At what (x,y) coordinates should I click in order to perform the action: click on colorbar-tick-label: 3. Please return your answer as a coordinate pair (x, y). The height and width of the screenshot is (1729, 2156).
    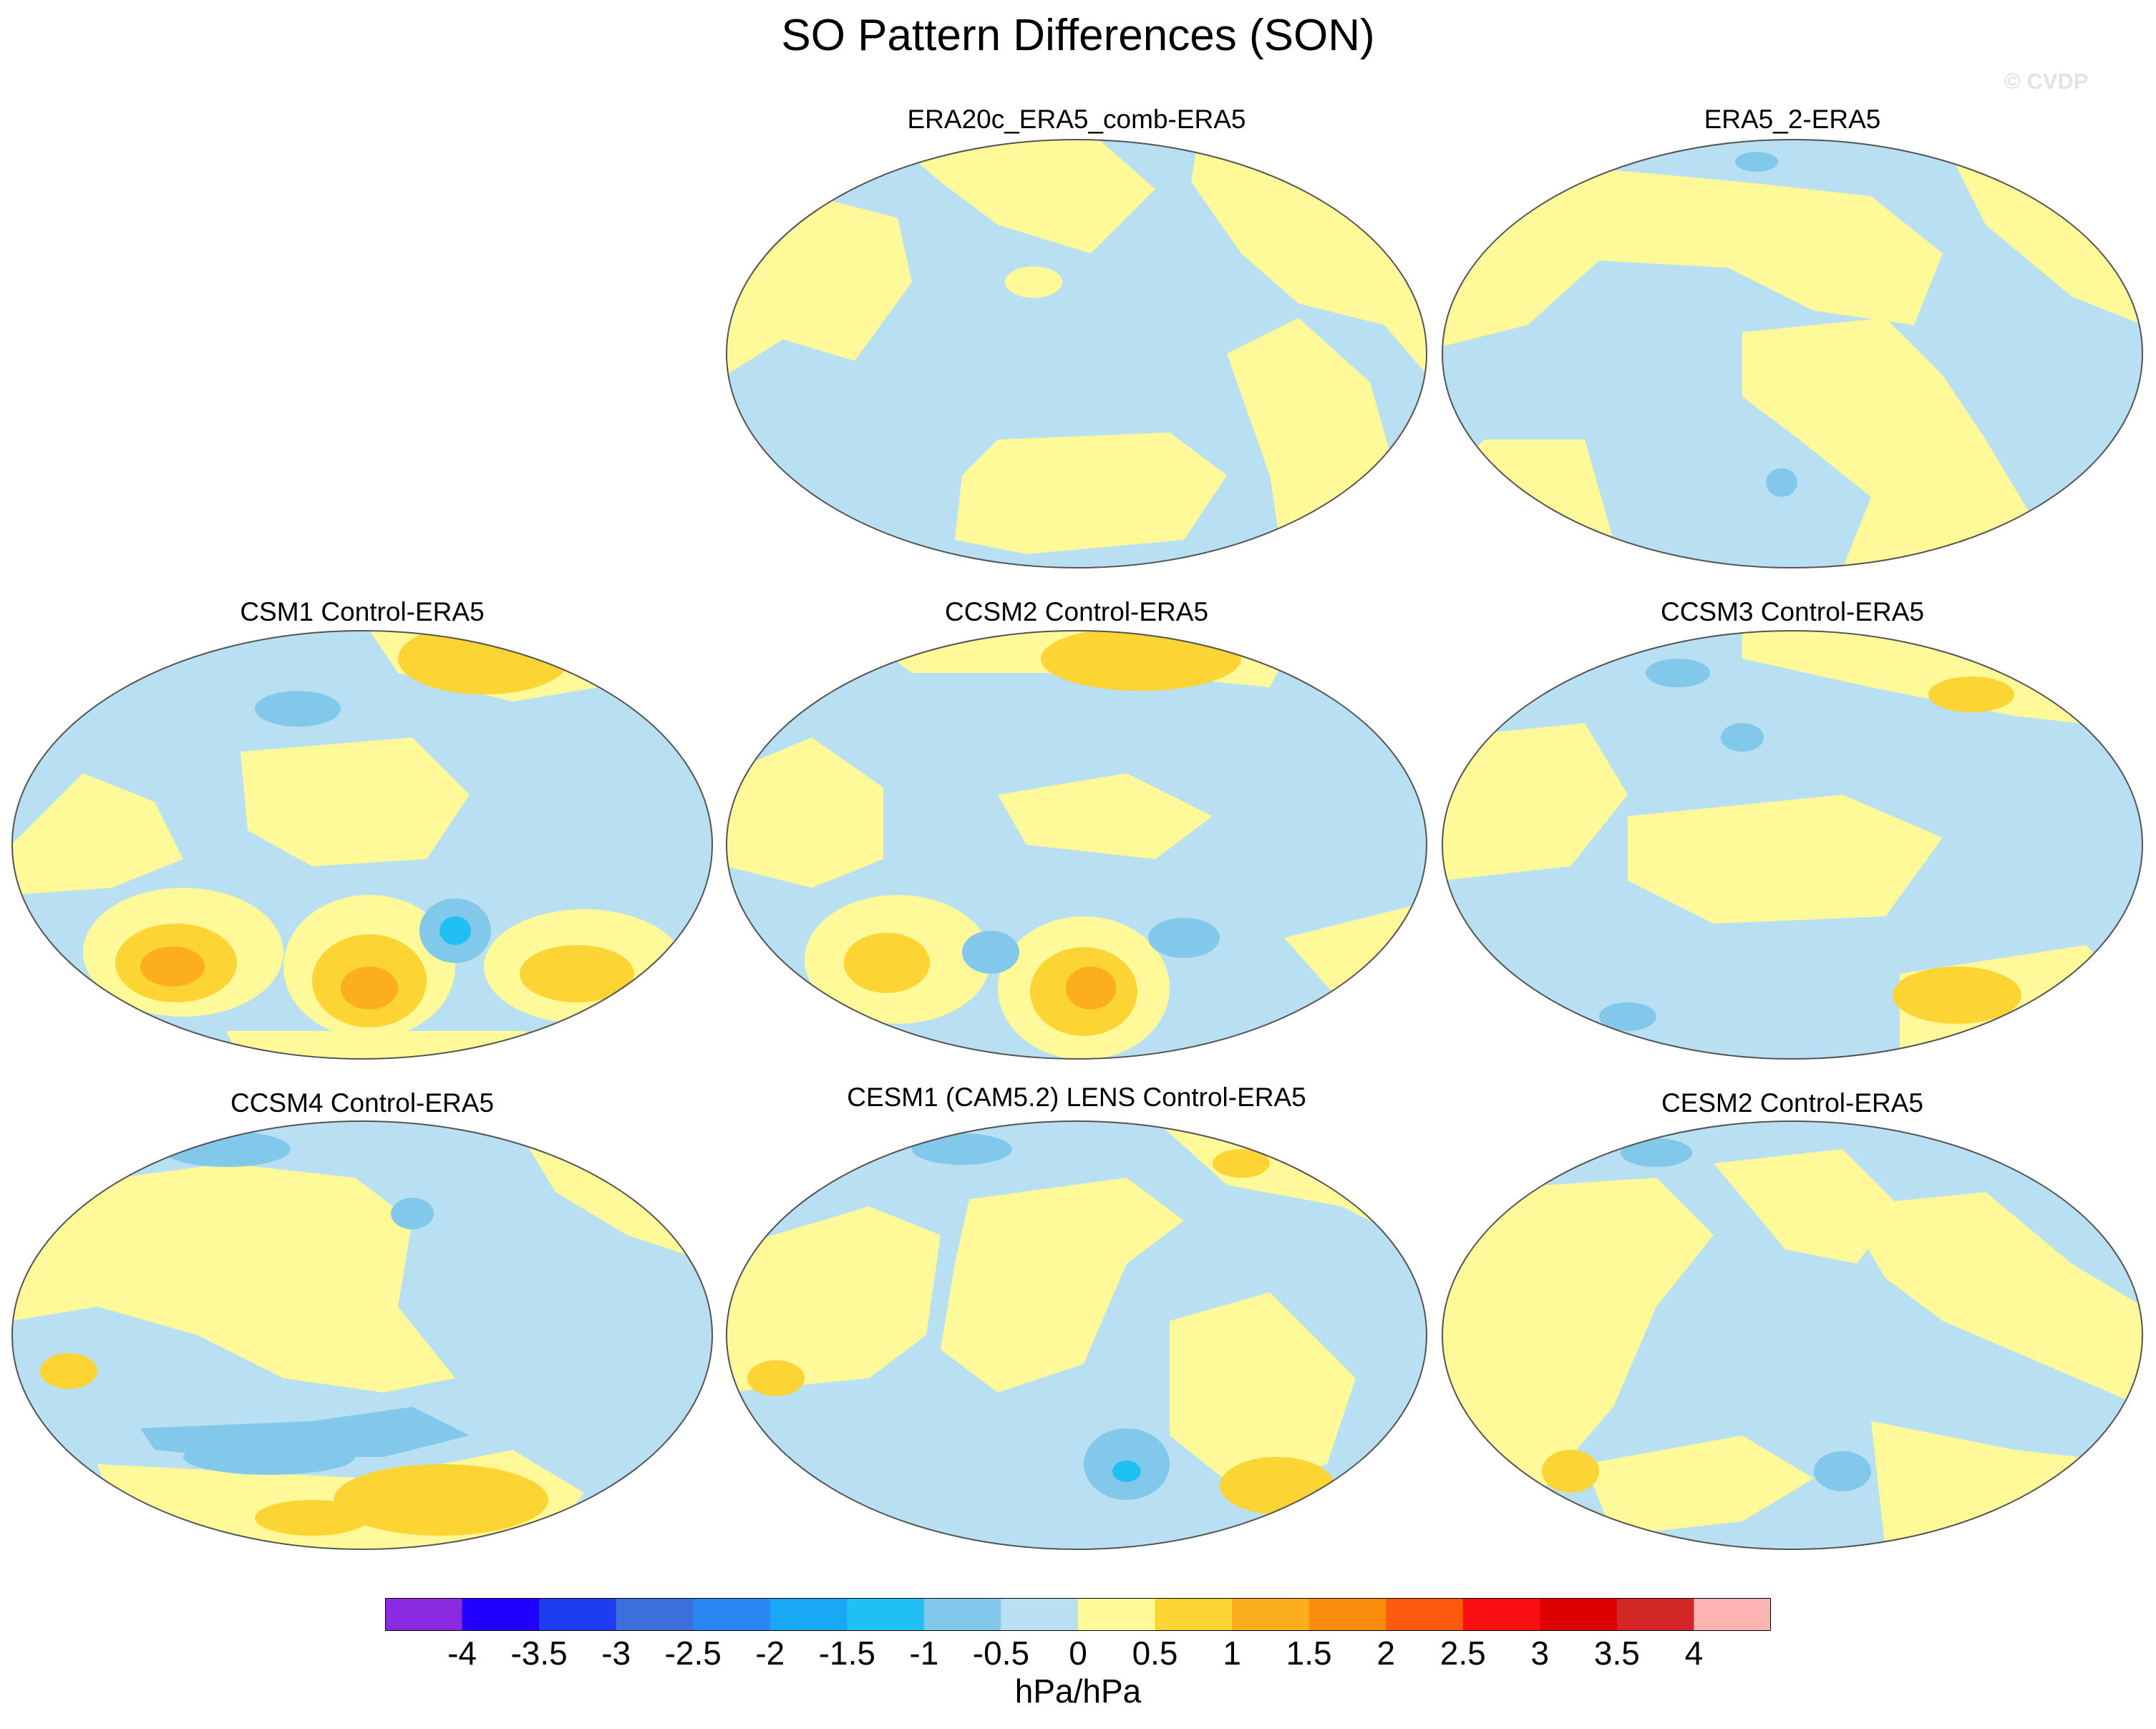
    Looking at the image, I should click on (1540, 1653).